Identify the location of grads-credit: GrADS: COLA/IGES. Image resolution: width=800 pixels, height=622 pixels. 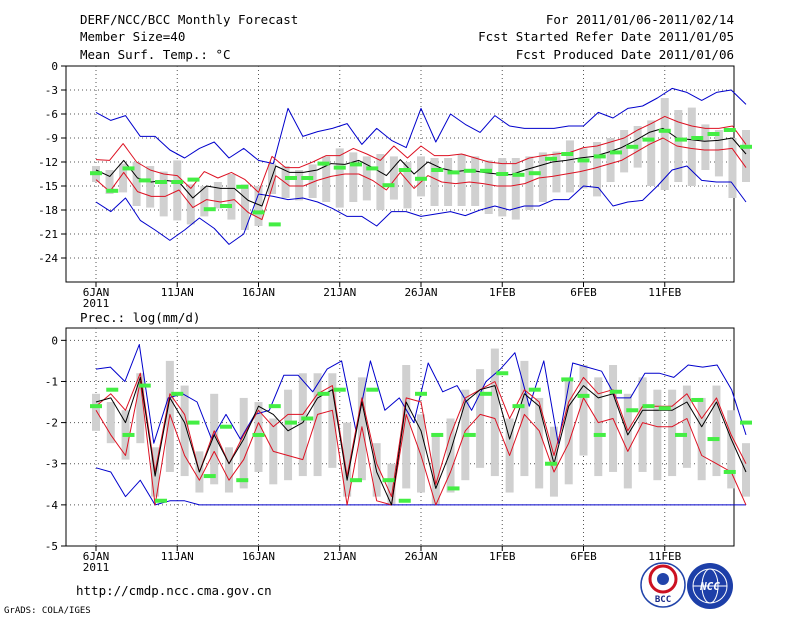
(47, 611).